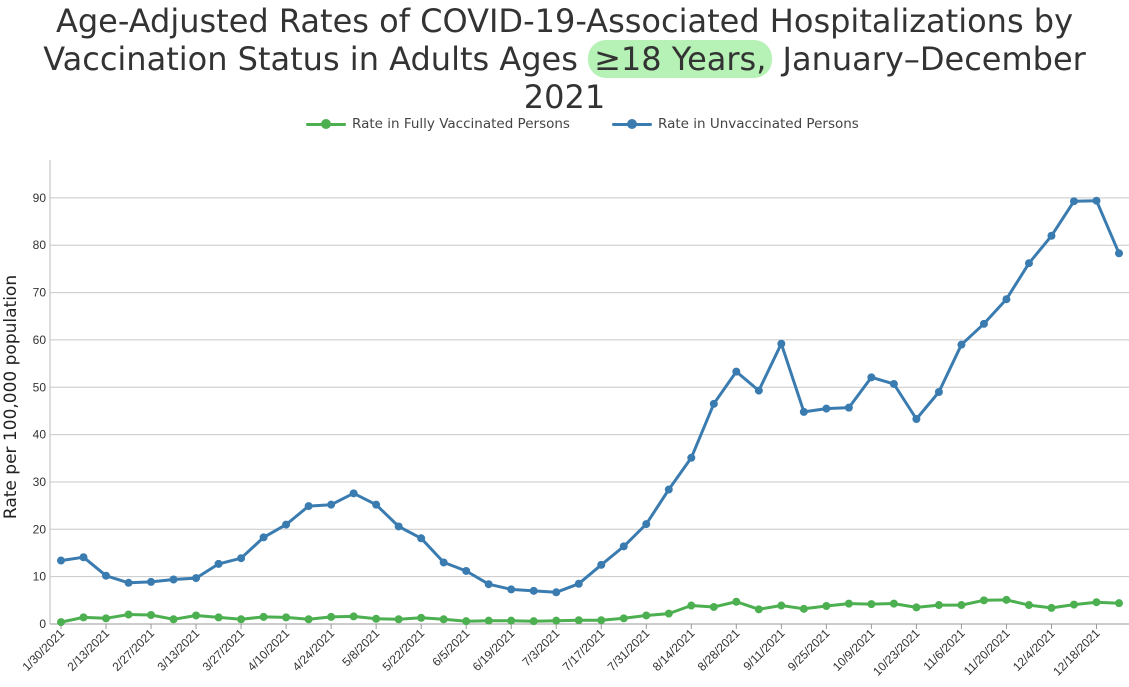  I want to click on x-tick-label: 8/28/2021, so click(719, 650).